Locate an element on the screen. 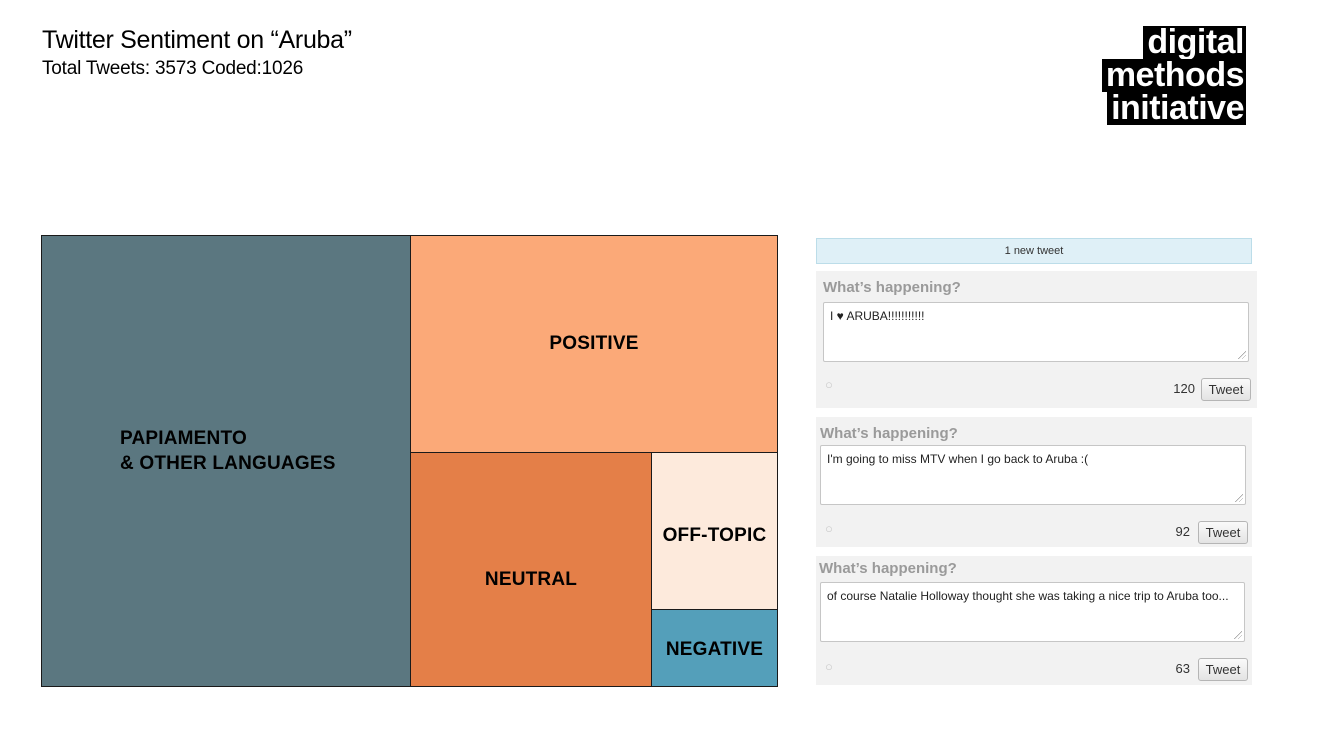  chart-subtitle: Total Tweets: 3573 Coded:1026 is located at coordinates (173, 68).